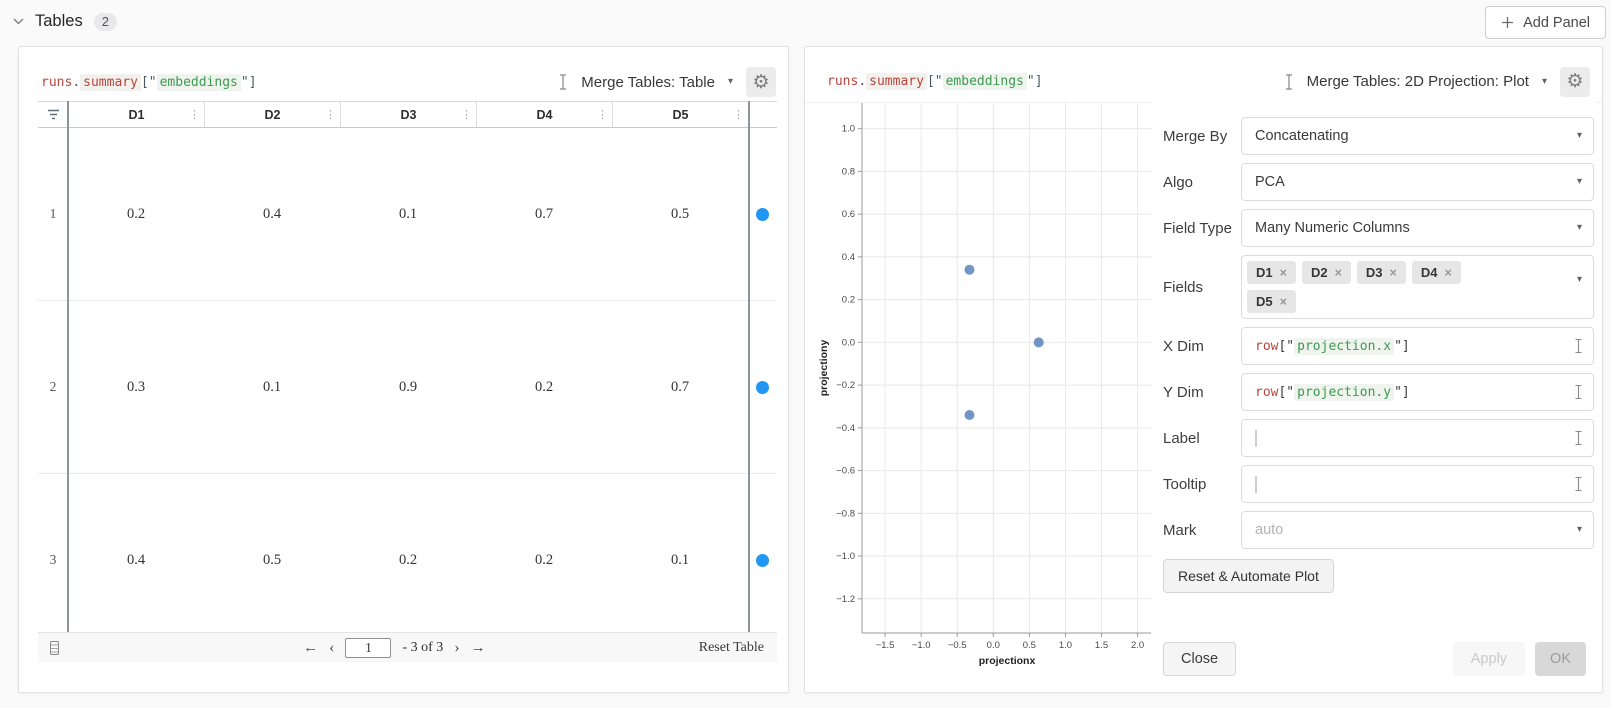 This screenshot has width=1611, height=708. I want to click on table-cell: 0.1, so click(272, 386).